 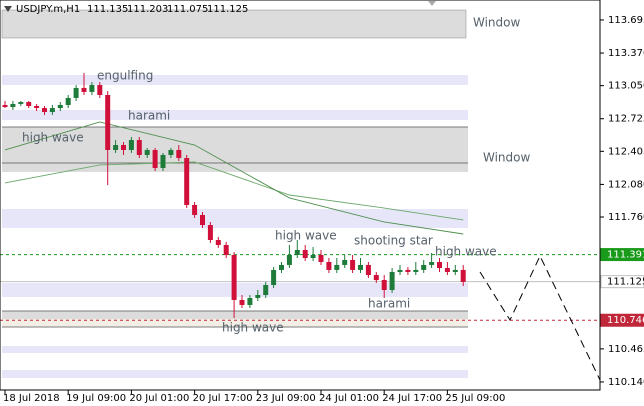 What do you see at coordinates (48, 9) in the screenshot?
I see `symbol: USDJPY.m,H1` at bounding box center [48, 9].